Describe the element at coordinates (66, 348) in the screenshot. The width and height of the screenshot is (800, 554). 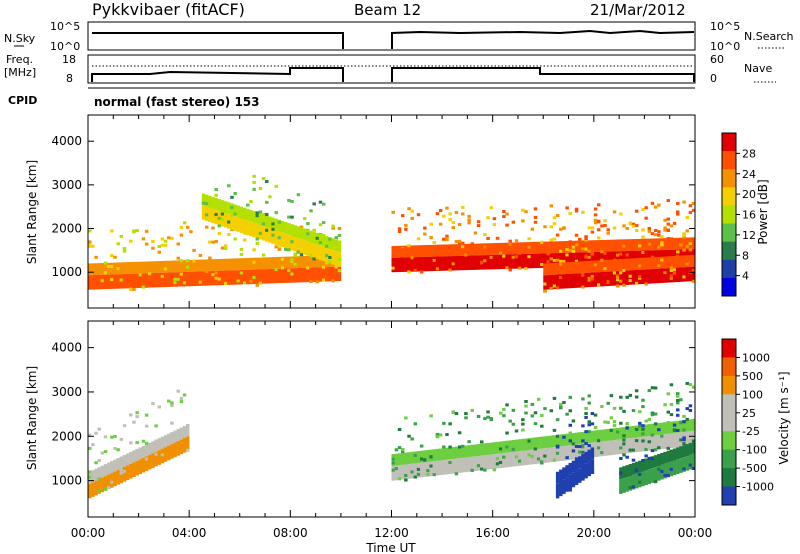
I see `ytick-label: 4000` at that location.